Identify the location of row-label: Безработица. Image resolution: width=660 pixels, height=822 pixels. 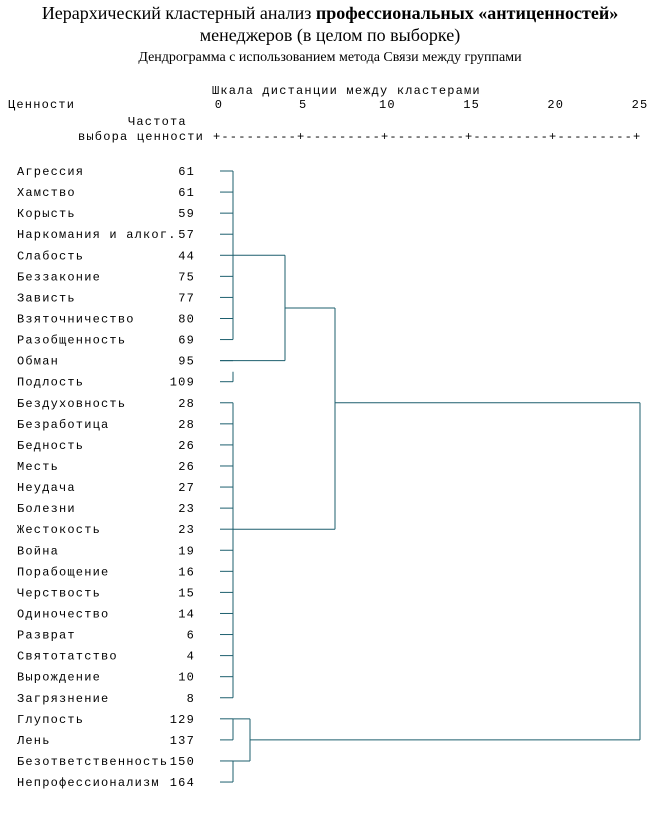
(63, 425).